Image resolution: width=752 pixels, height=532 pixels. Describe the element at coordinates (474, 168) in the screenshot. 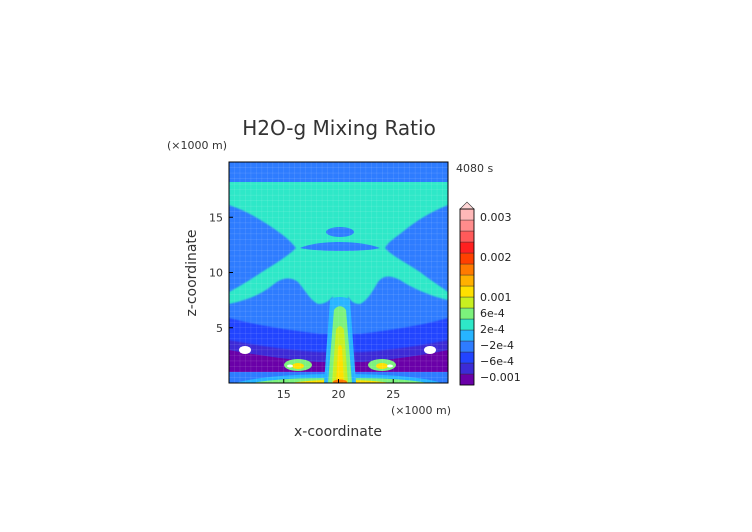

I see `time-label: 4080 s` at that location.